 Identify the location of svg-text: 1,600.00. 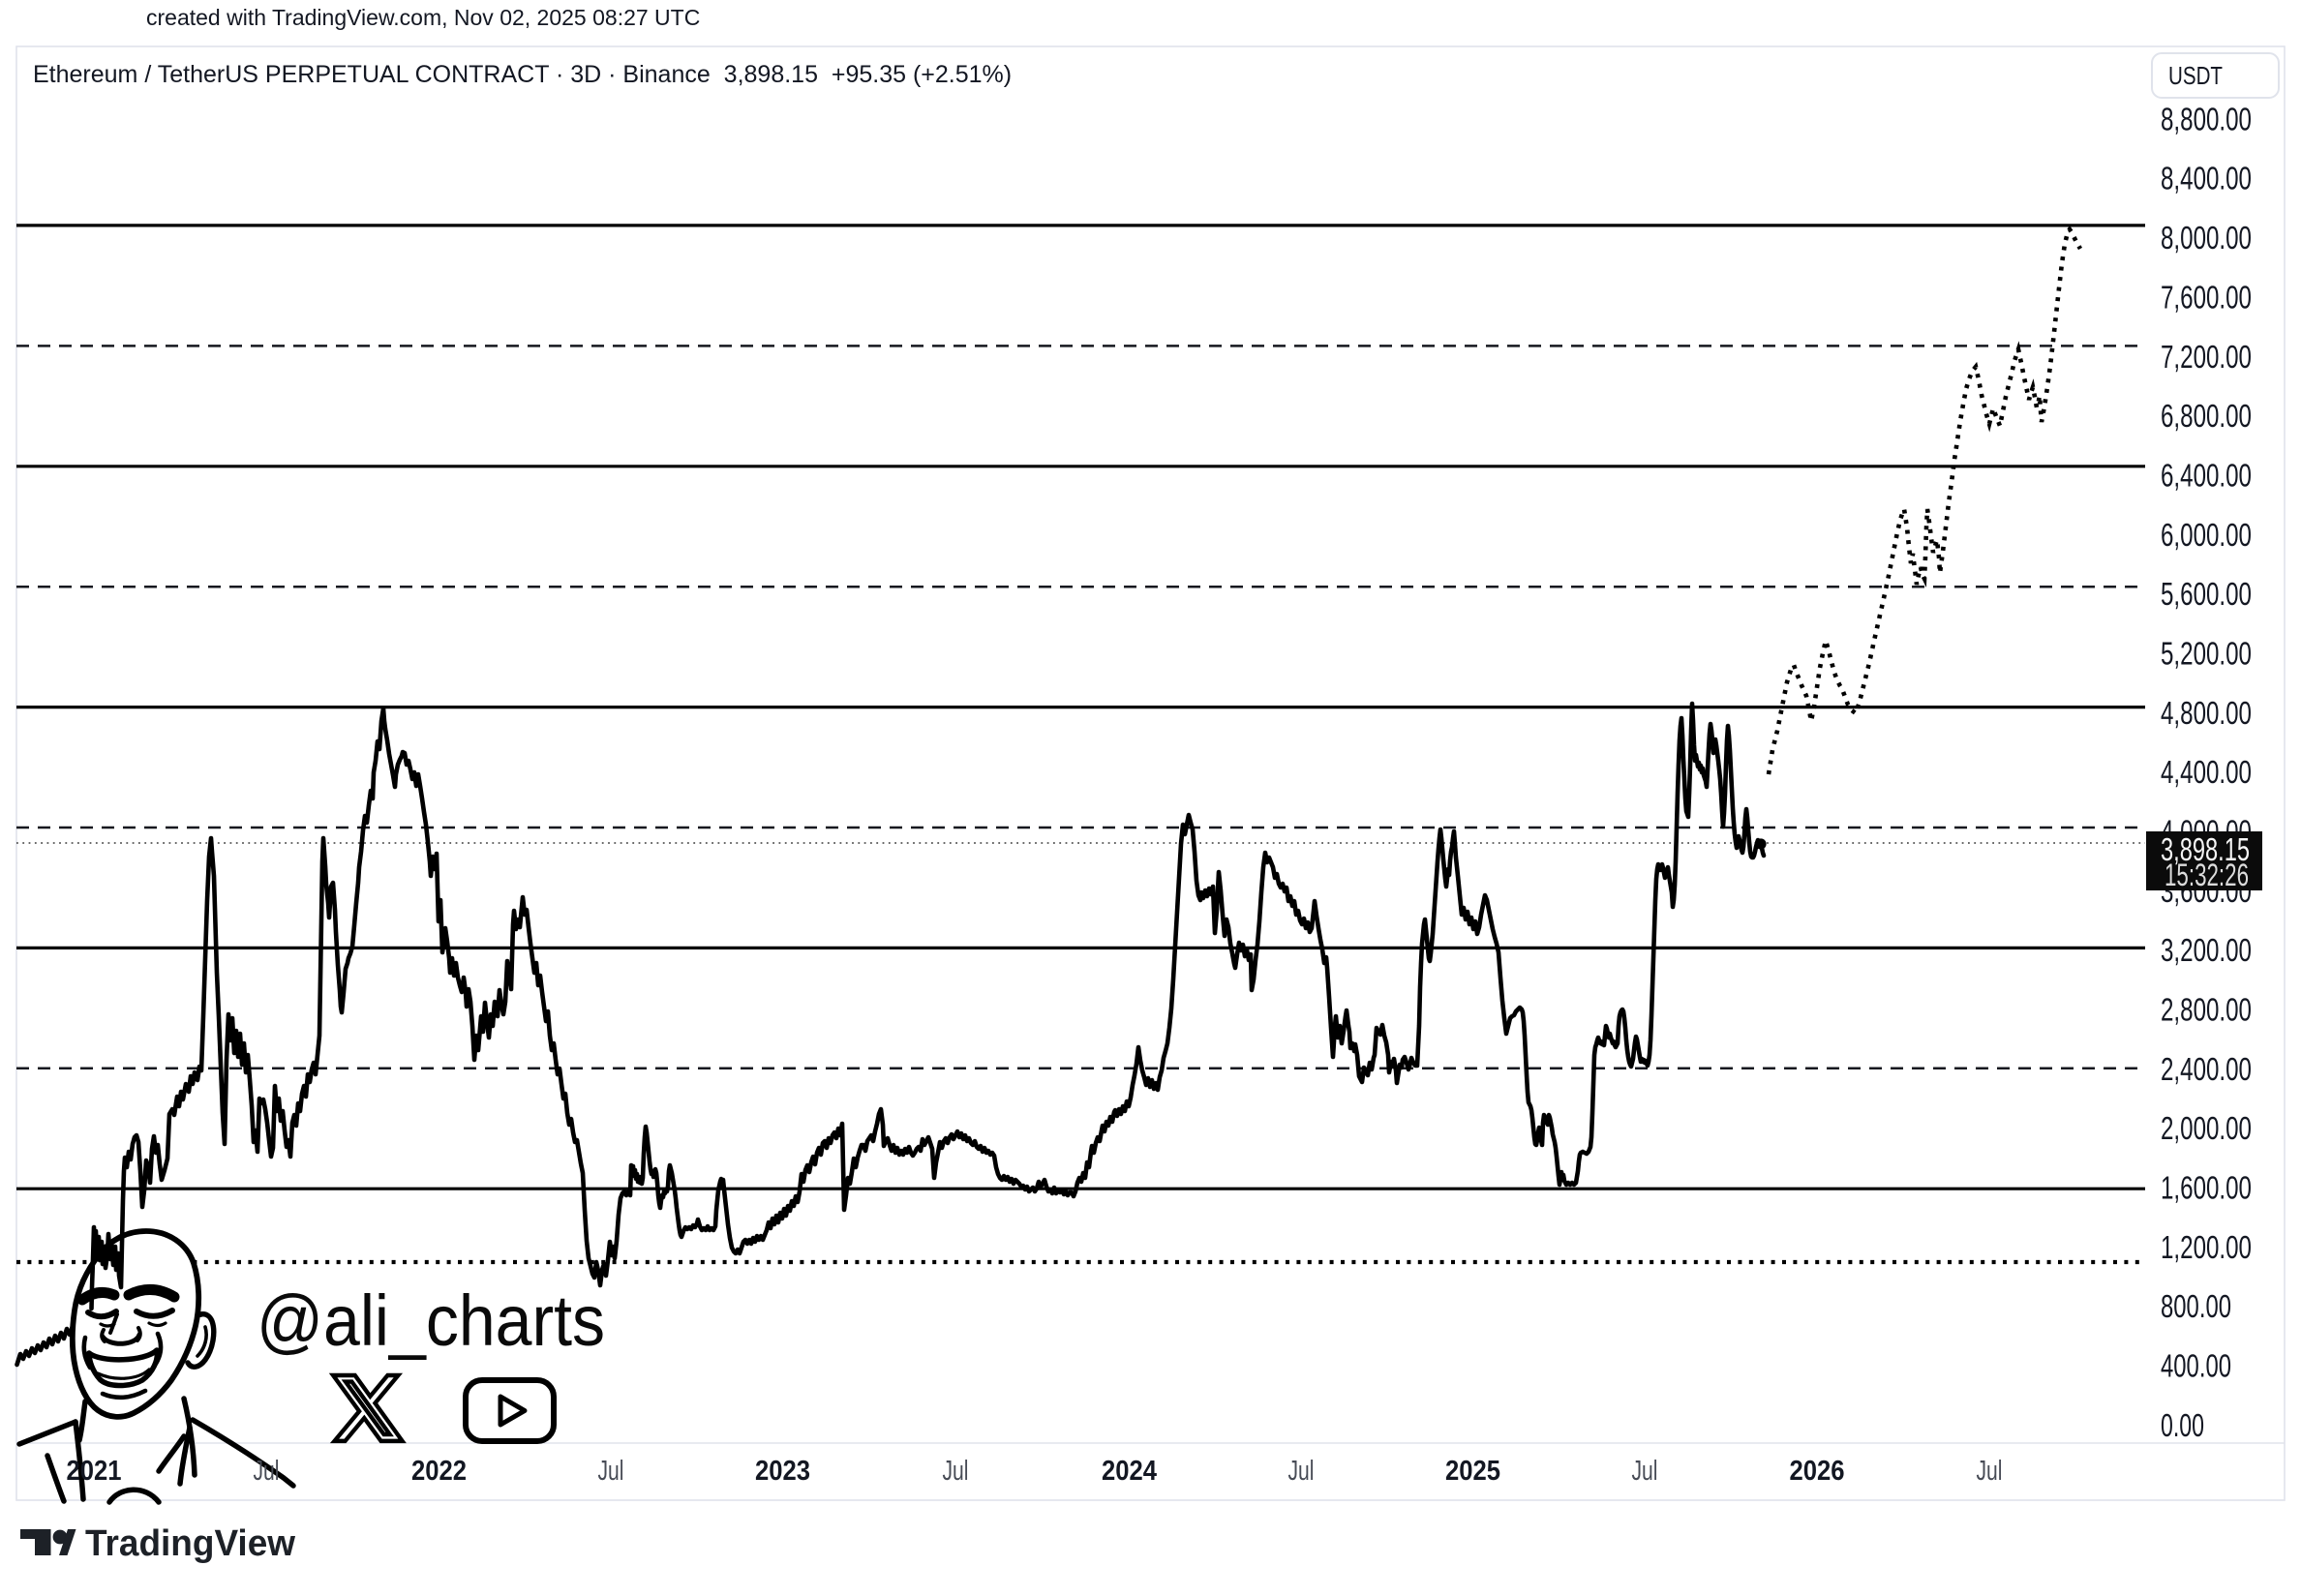
(2207, 1188).